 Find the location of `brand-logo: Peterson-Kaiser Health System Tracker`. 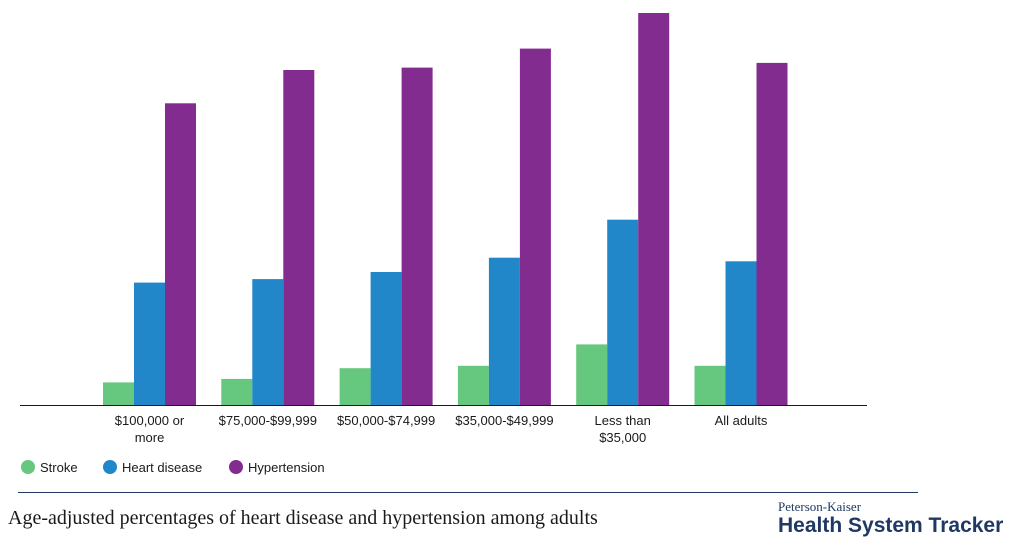

brand-logo: Peterson-Kaiser Health System Tracker is located at coordinates (890, 519).